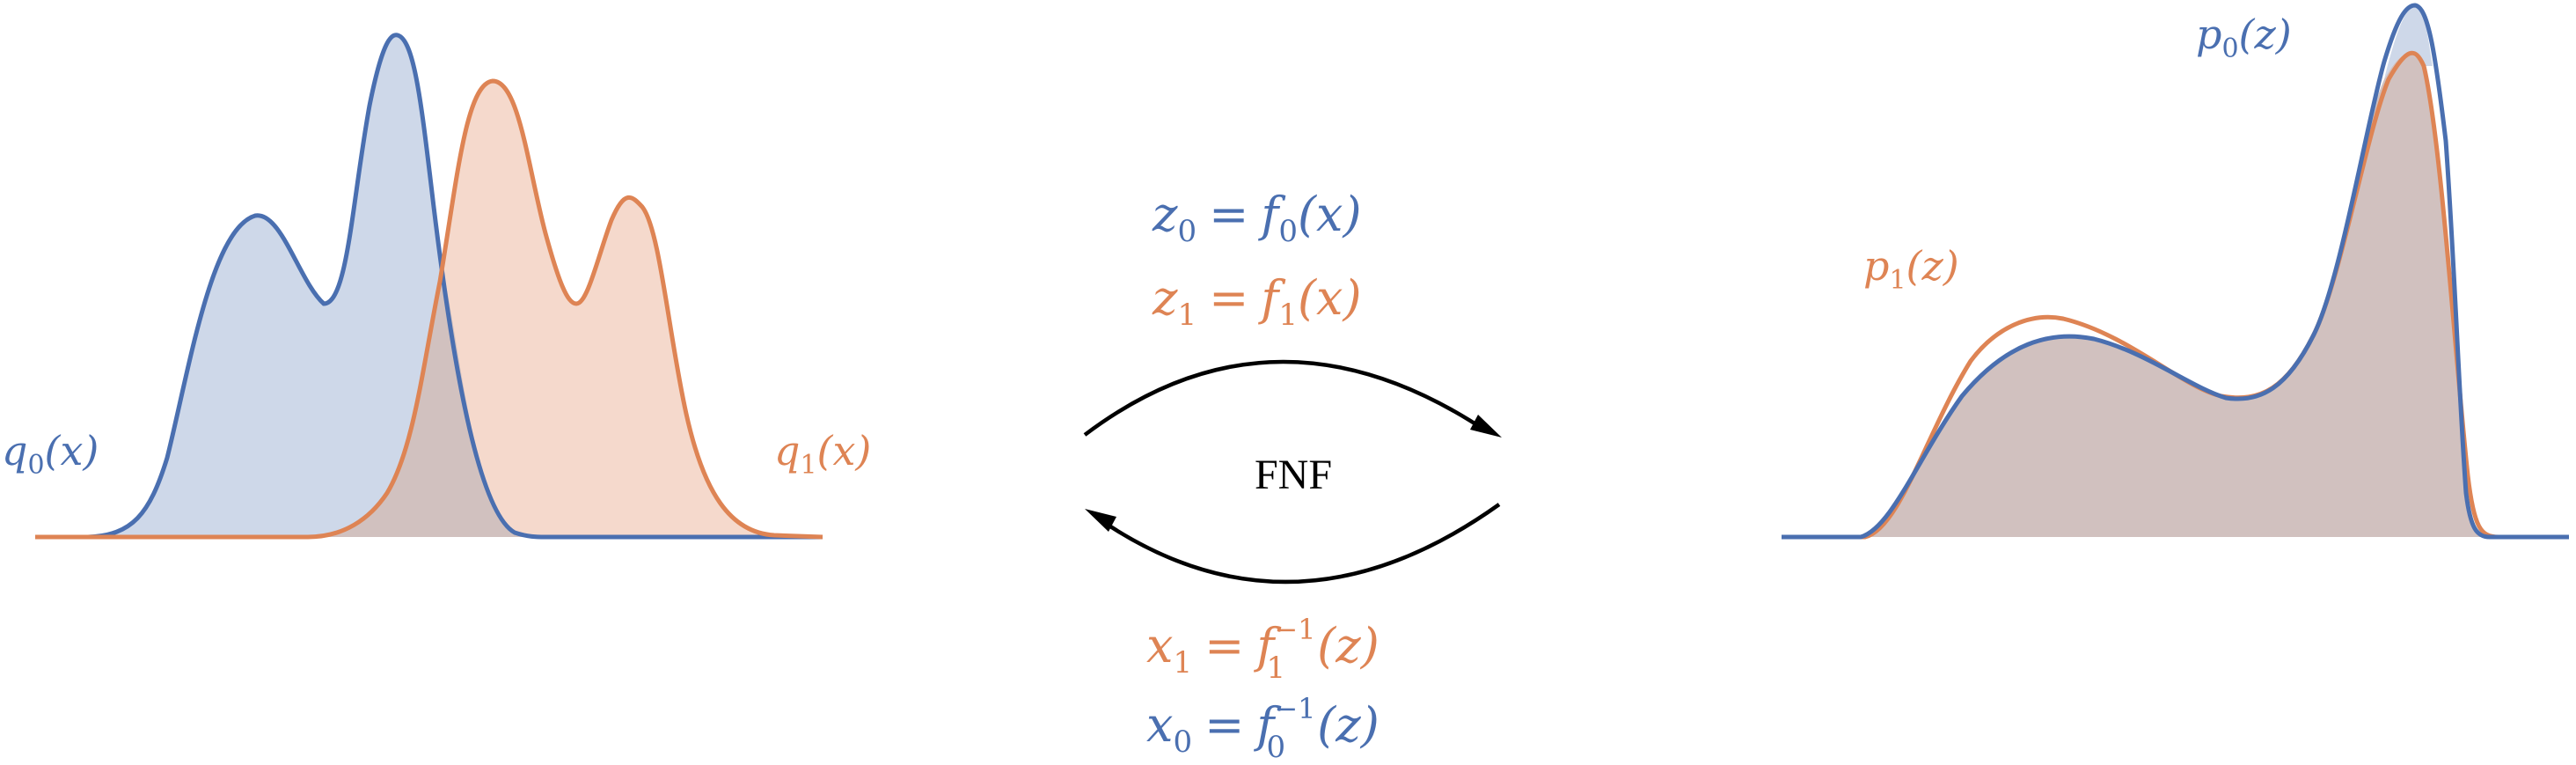 The height and width of the screenshot is (765, 2576). What do you see at coordinates (1257, 218) in the screenshot?
I see `forward-equation-0: z0 = f0(x)` at bounding box center [1257, 218].